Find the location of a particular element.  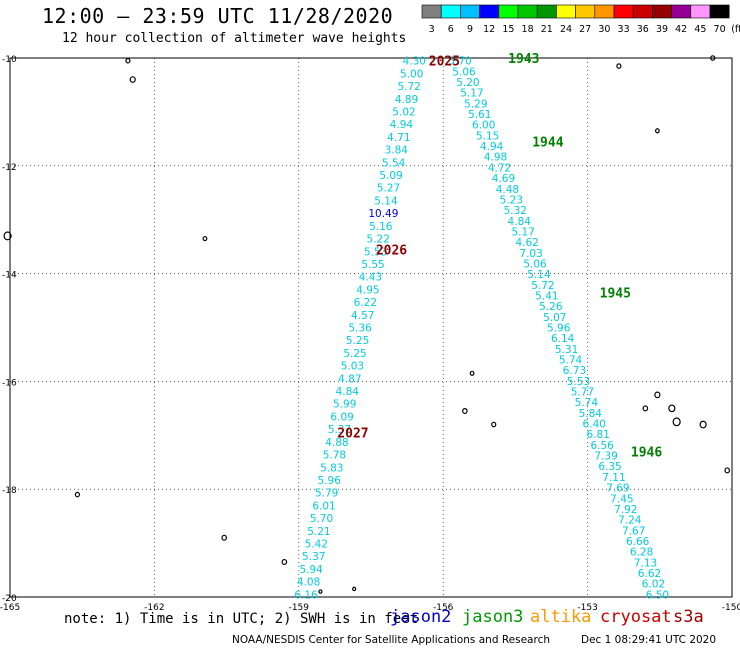

wave-height-value: 6.02 is located at coordinates (653, 585).